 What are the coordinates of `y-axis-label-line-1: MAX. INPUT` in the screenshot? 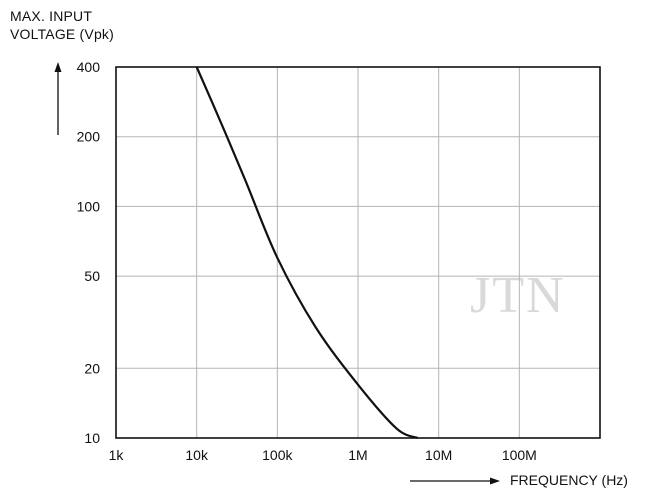 It's located at (51, 16).